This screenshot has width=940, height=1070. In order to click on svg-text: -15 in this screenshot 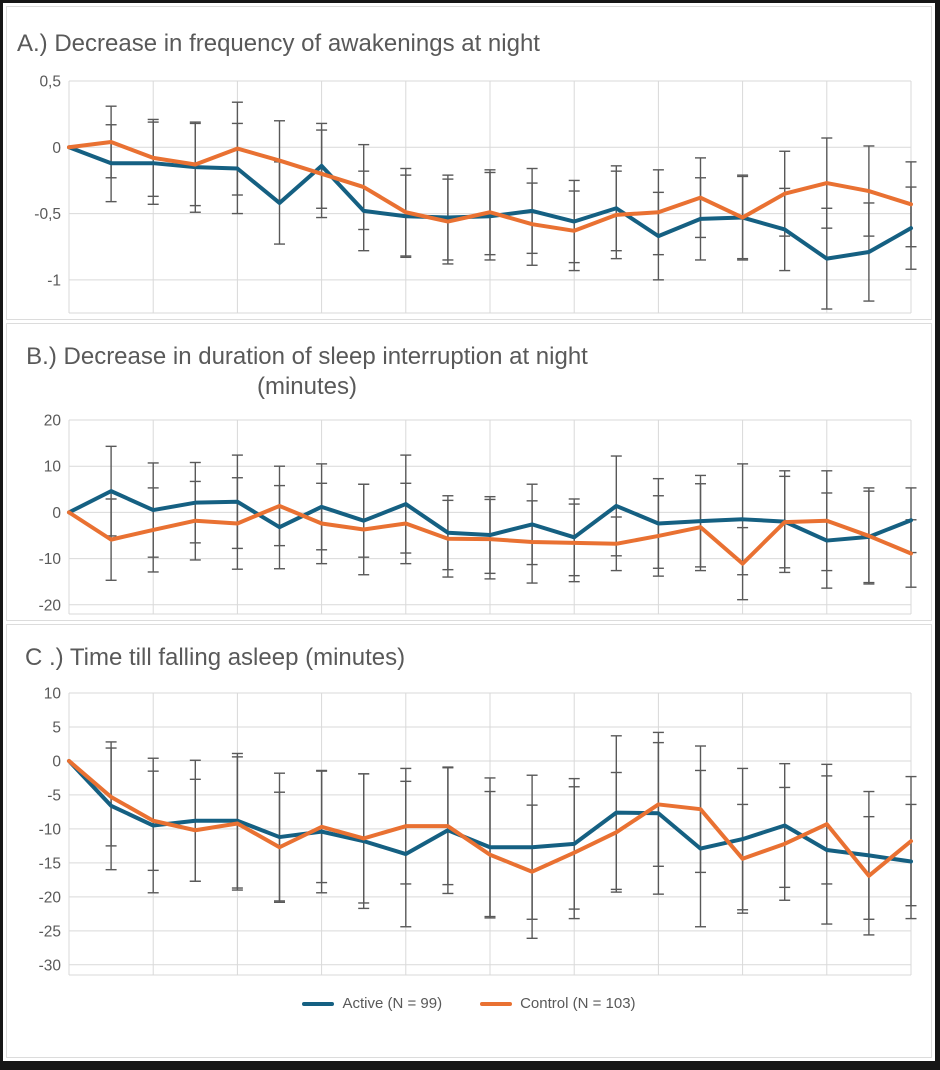, I will do `click(50, 863)`.